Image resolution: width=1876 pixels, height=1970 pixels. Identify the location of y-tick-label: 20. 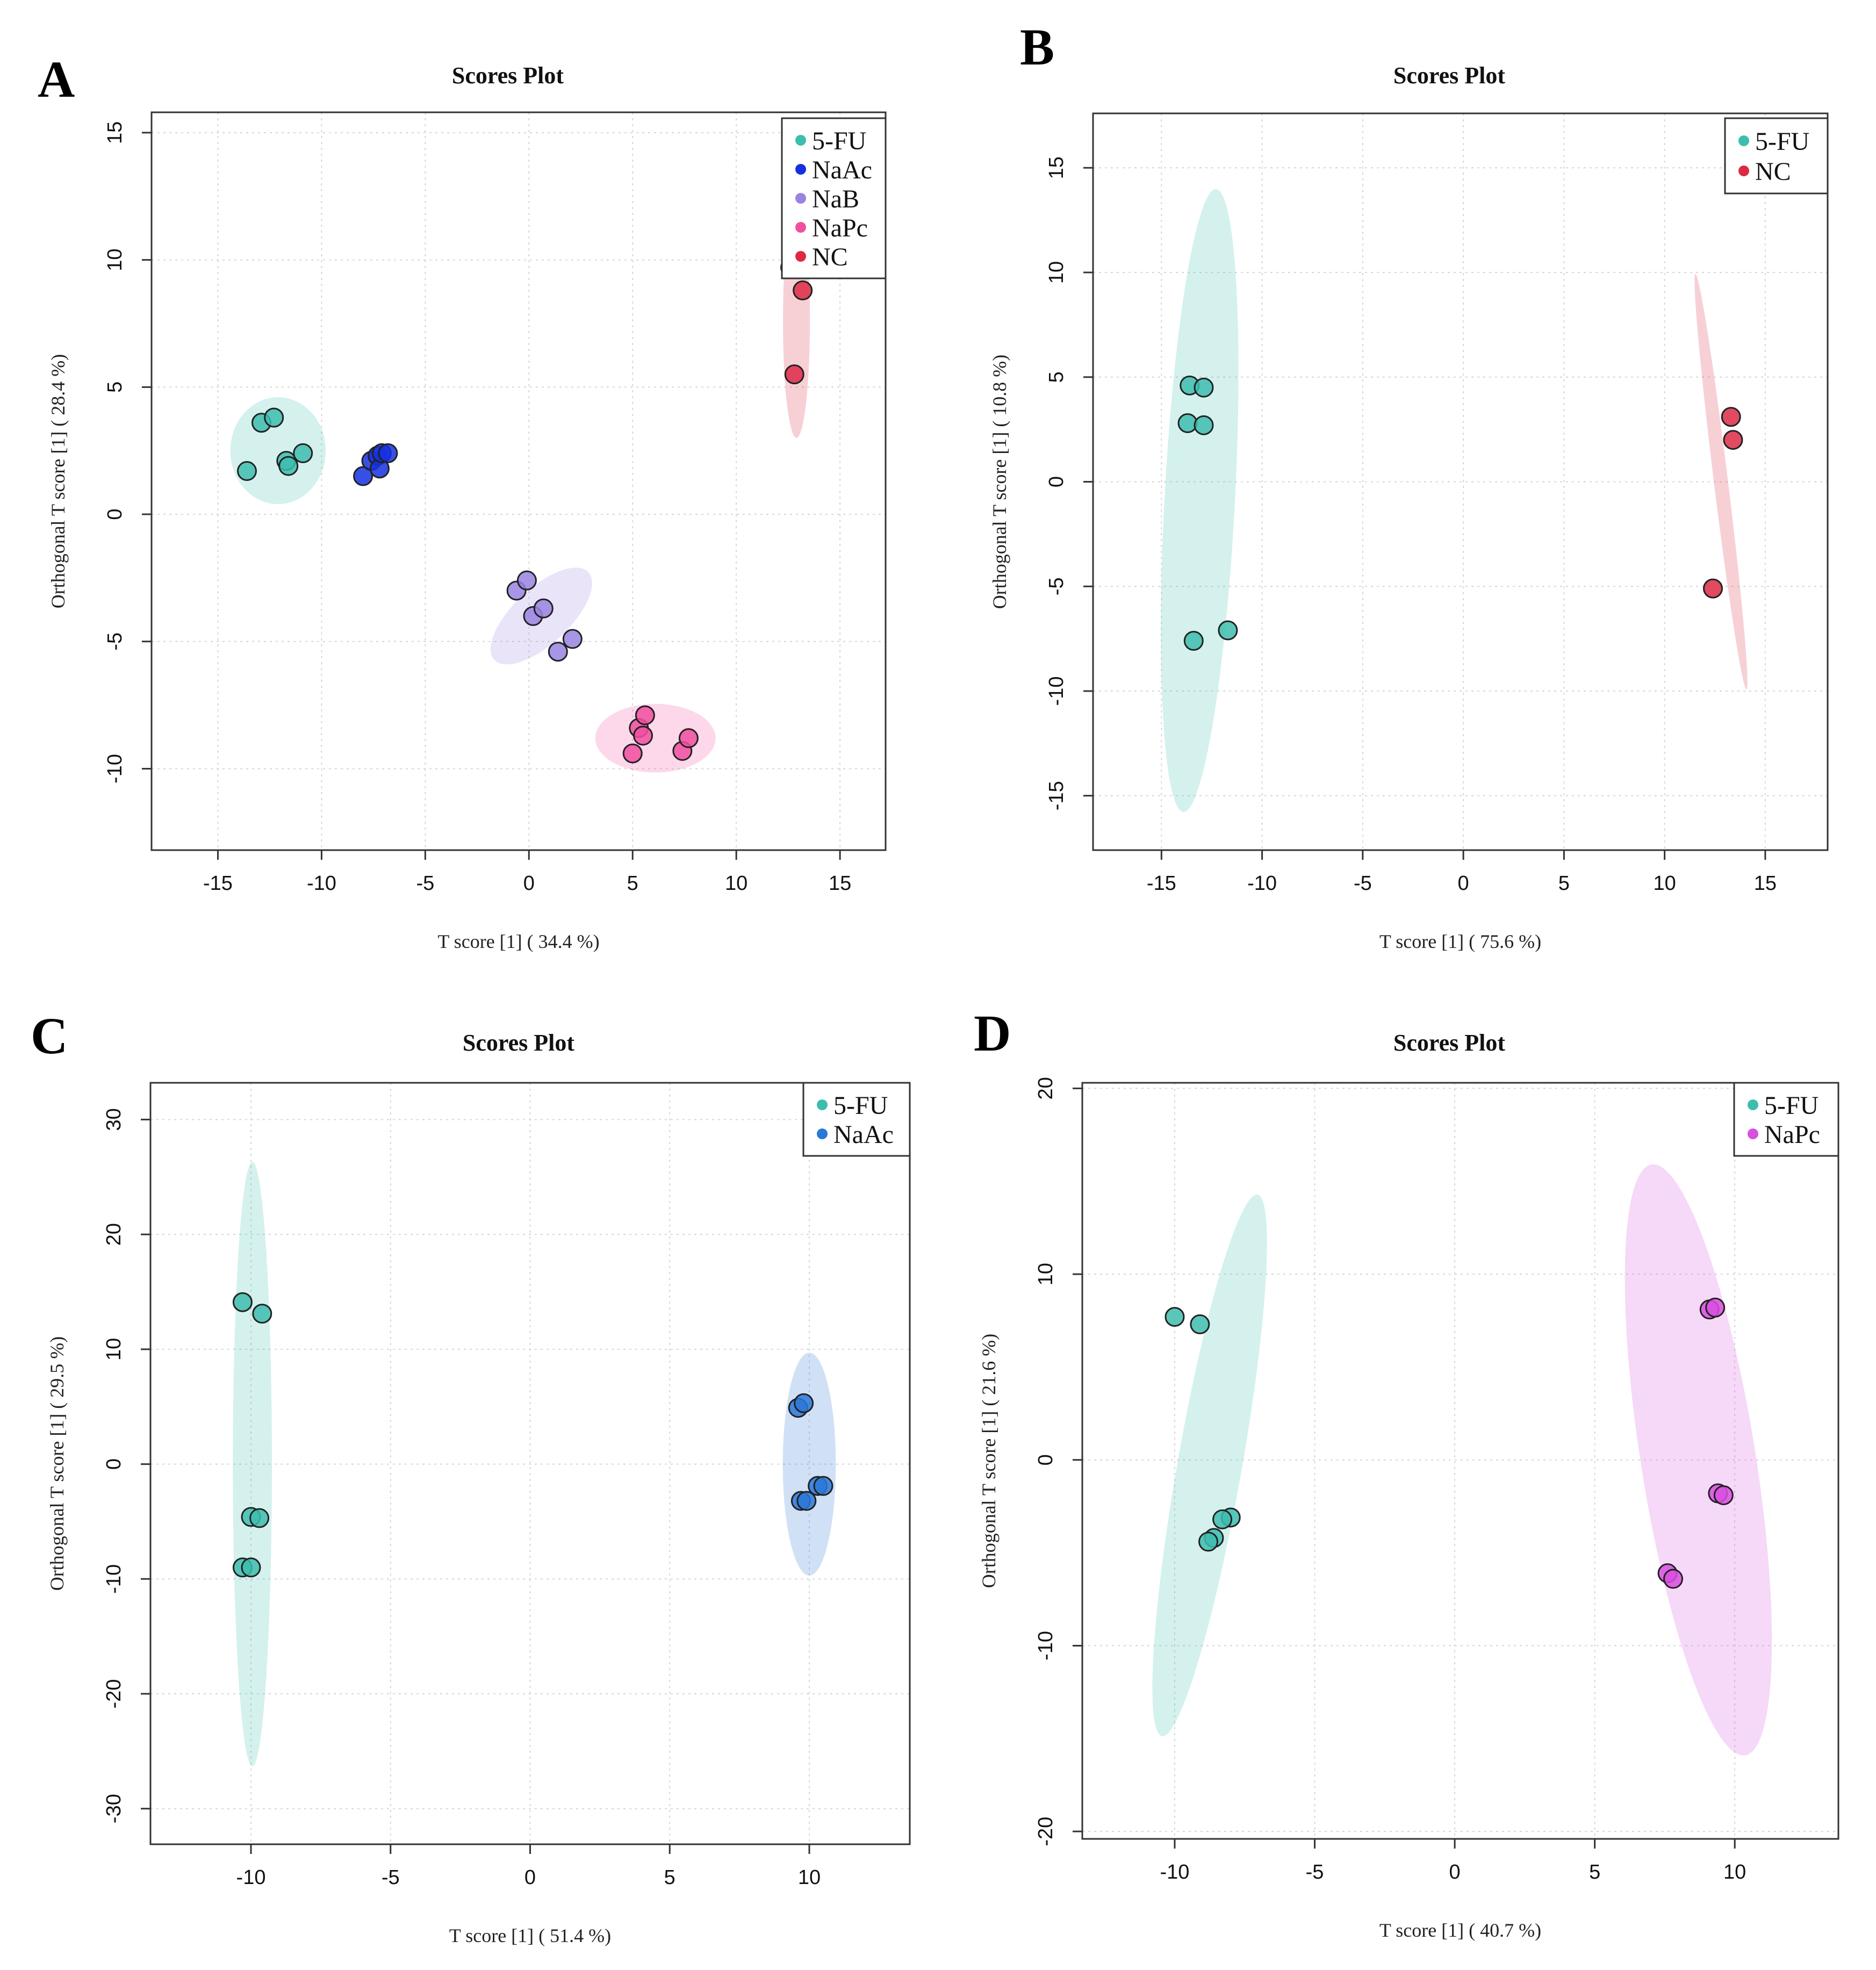
(114, 1234).